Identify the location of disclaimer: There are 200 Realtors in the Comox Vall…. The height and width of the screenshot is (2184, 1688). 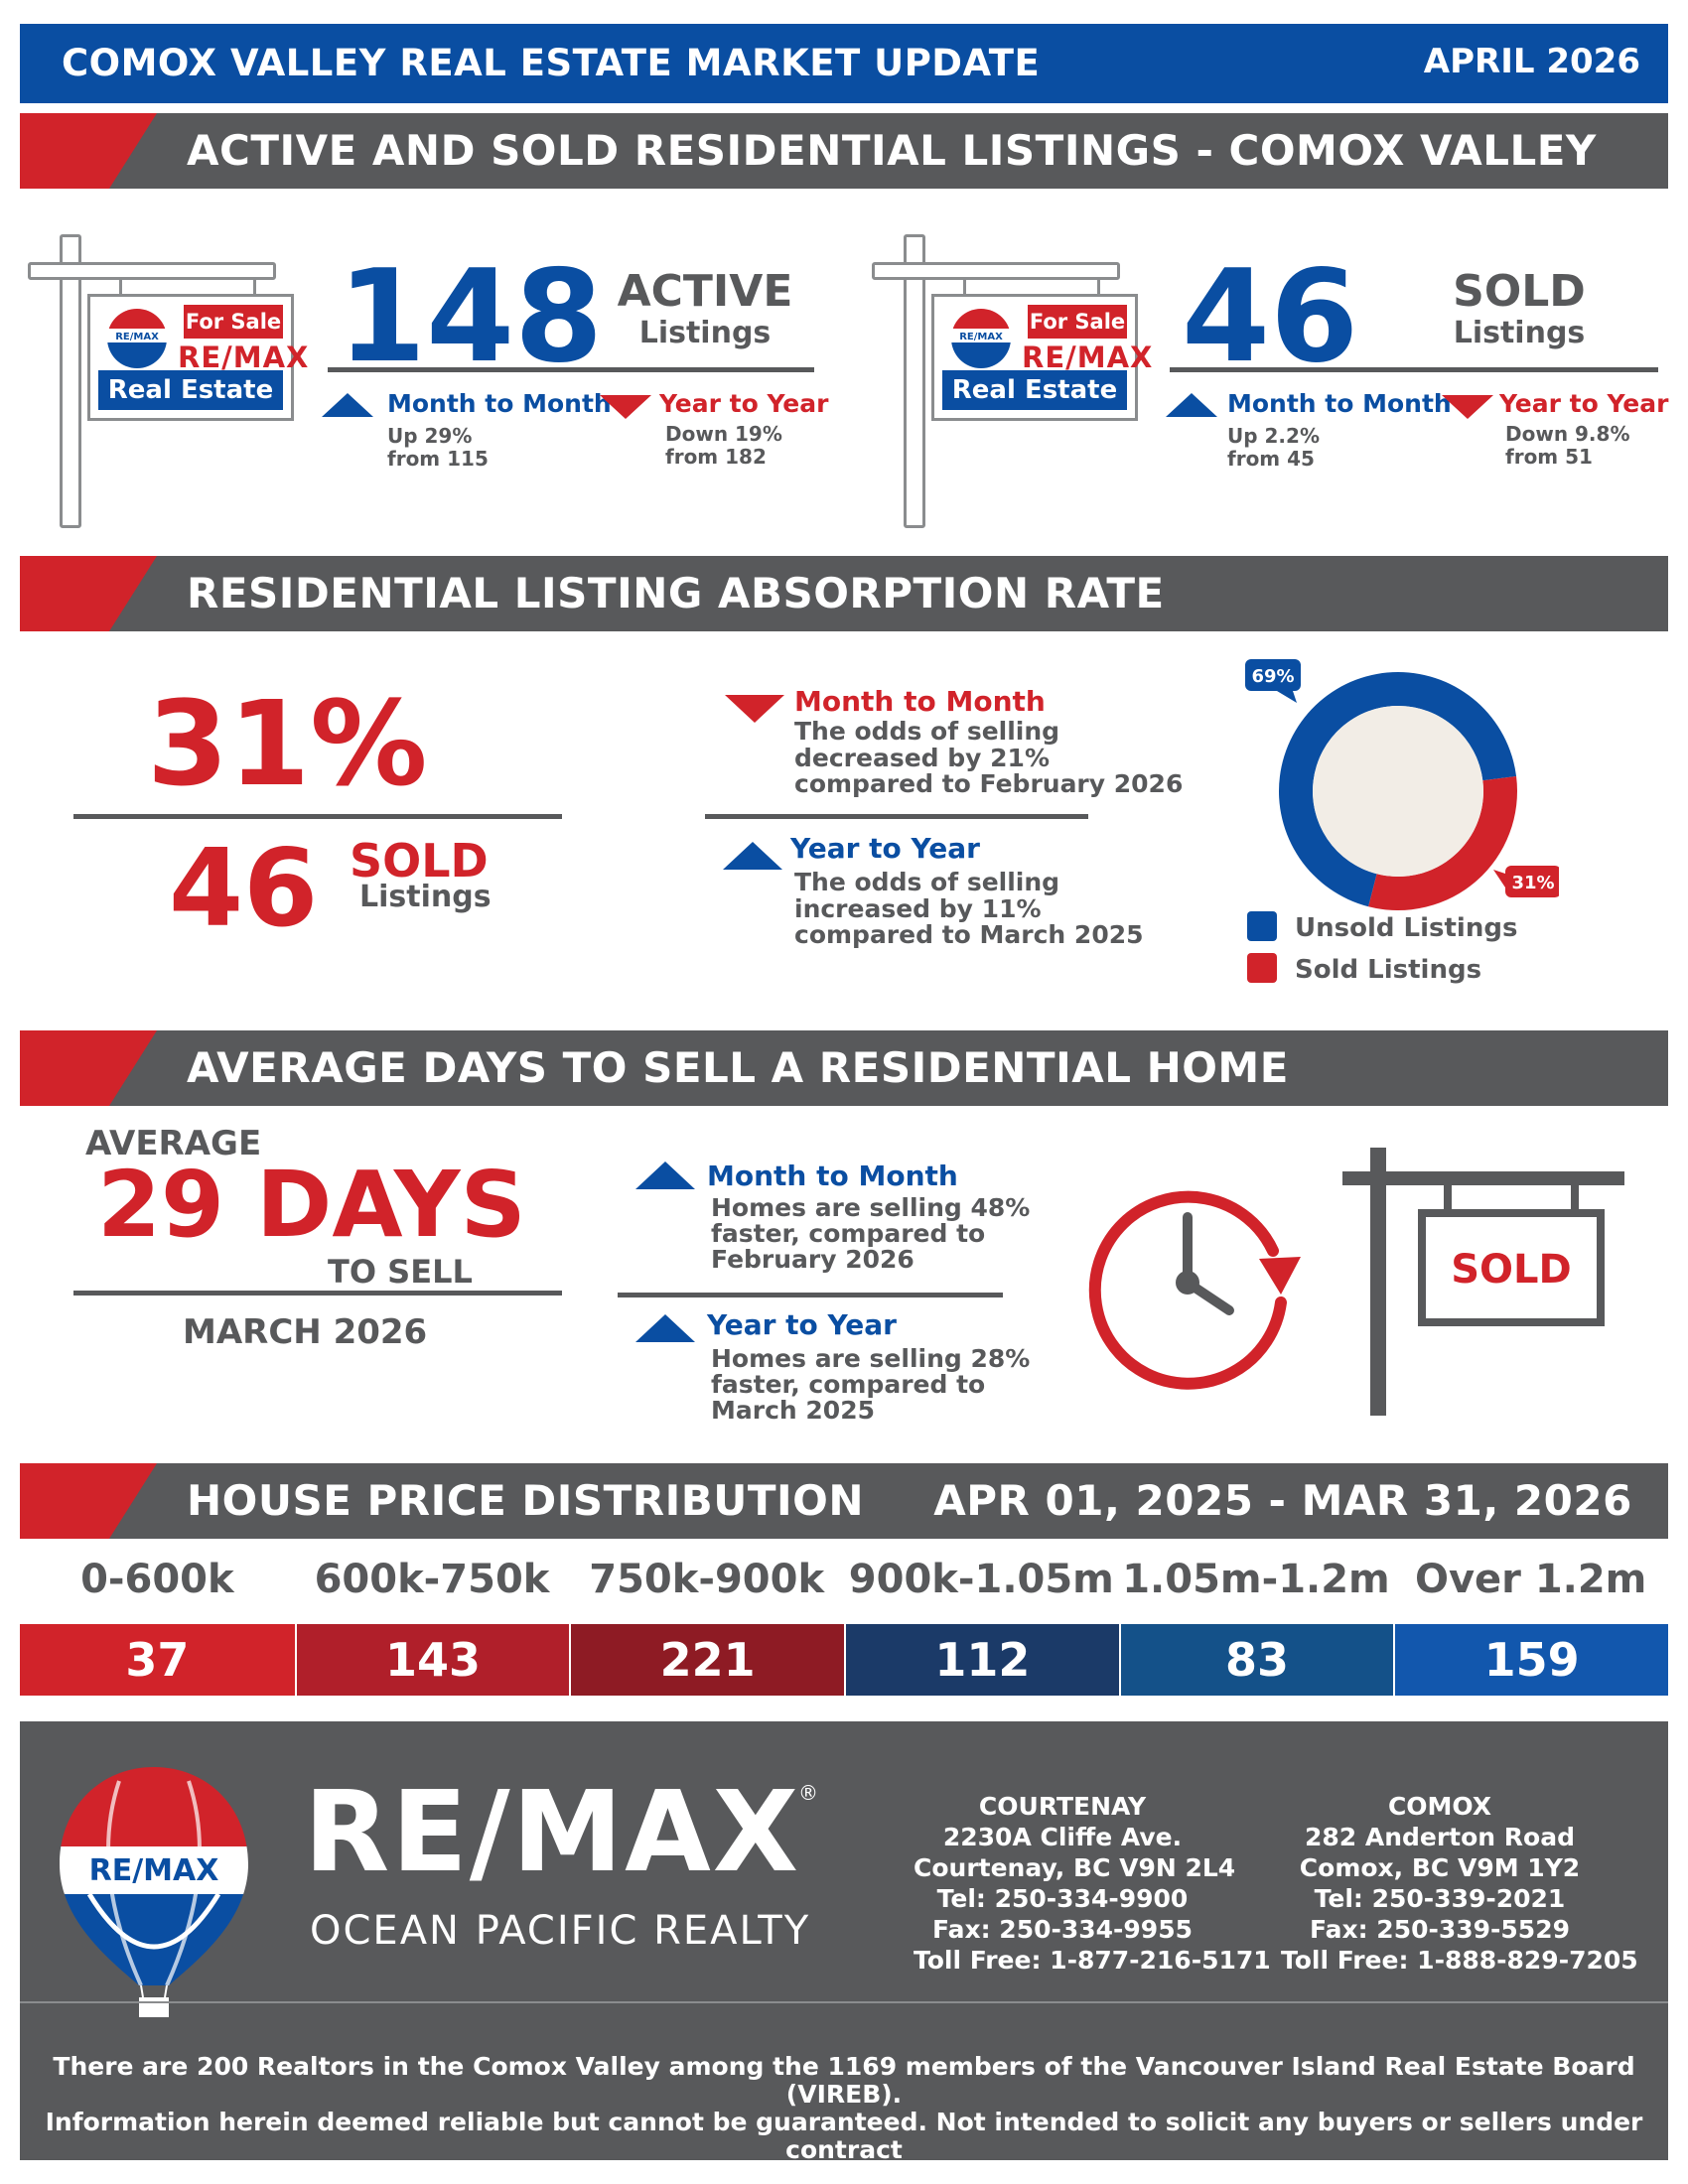
(844, 2118).